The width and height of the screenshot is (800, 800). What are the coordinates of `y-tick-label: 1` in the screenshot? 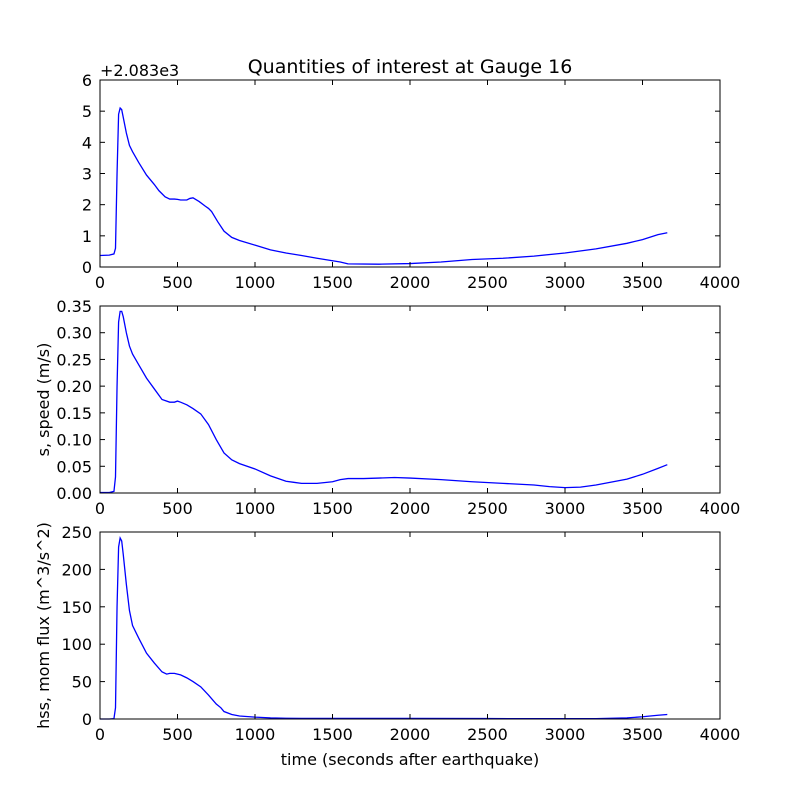 It's located at (87, 236).